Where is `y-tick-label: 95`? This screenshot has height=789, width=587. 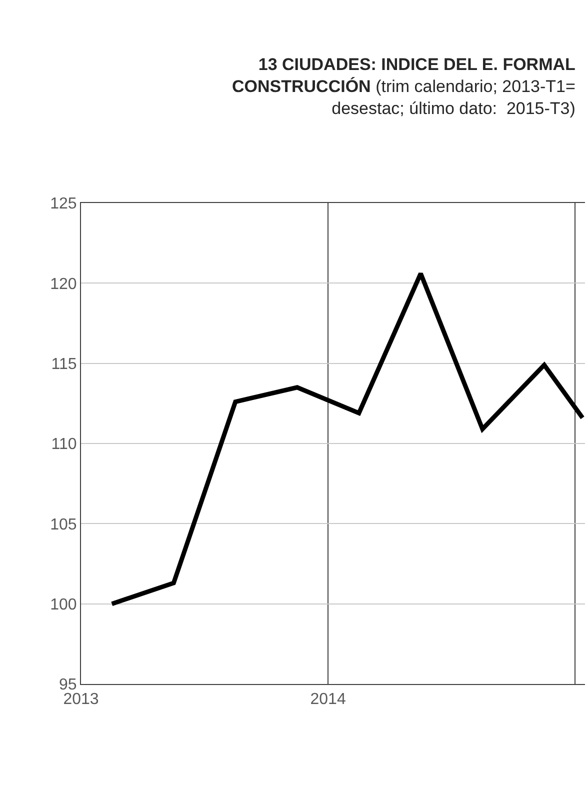 y-tick-label: 95 is located at coordinates (68, 685).